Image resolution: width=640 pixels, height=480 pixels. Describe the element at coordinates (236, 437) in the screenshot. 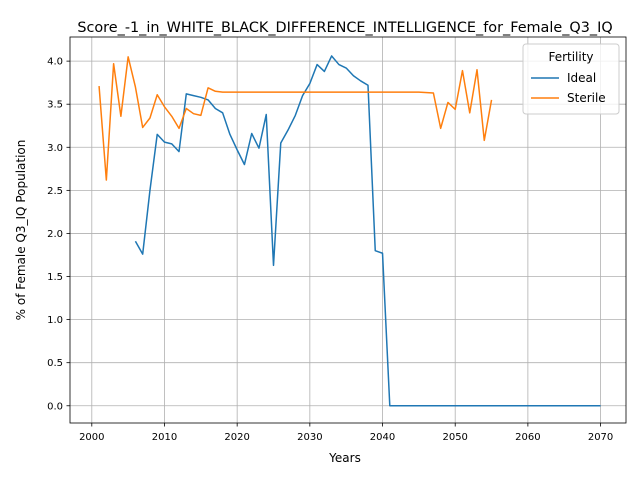

I see `x-tick-label: 2020` at that location.